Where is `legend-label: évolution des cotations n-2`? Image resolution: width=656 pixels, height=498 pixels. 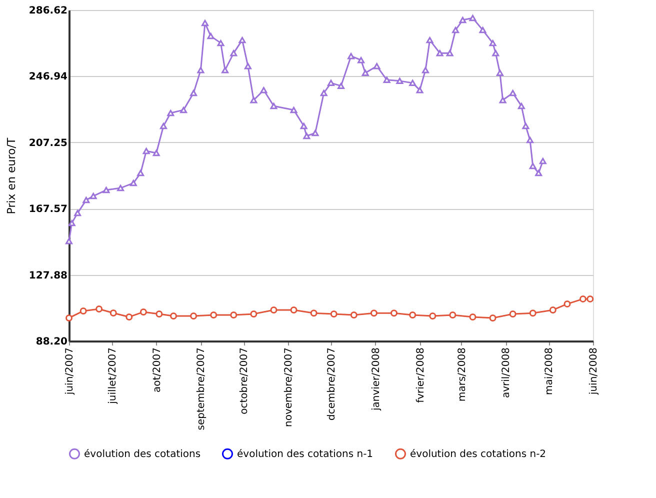 legend-label: évolution des cotations n-2 is located at coordinates (478, 454).